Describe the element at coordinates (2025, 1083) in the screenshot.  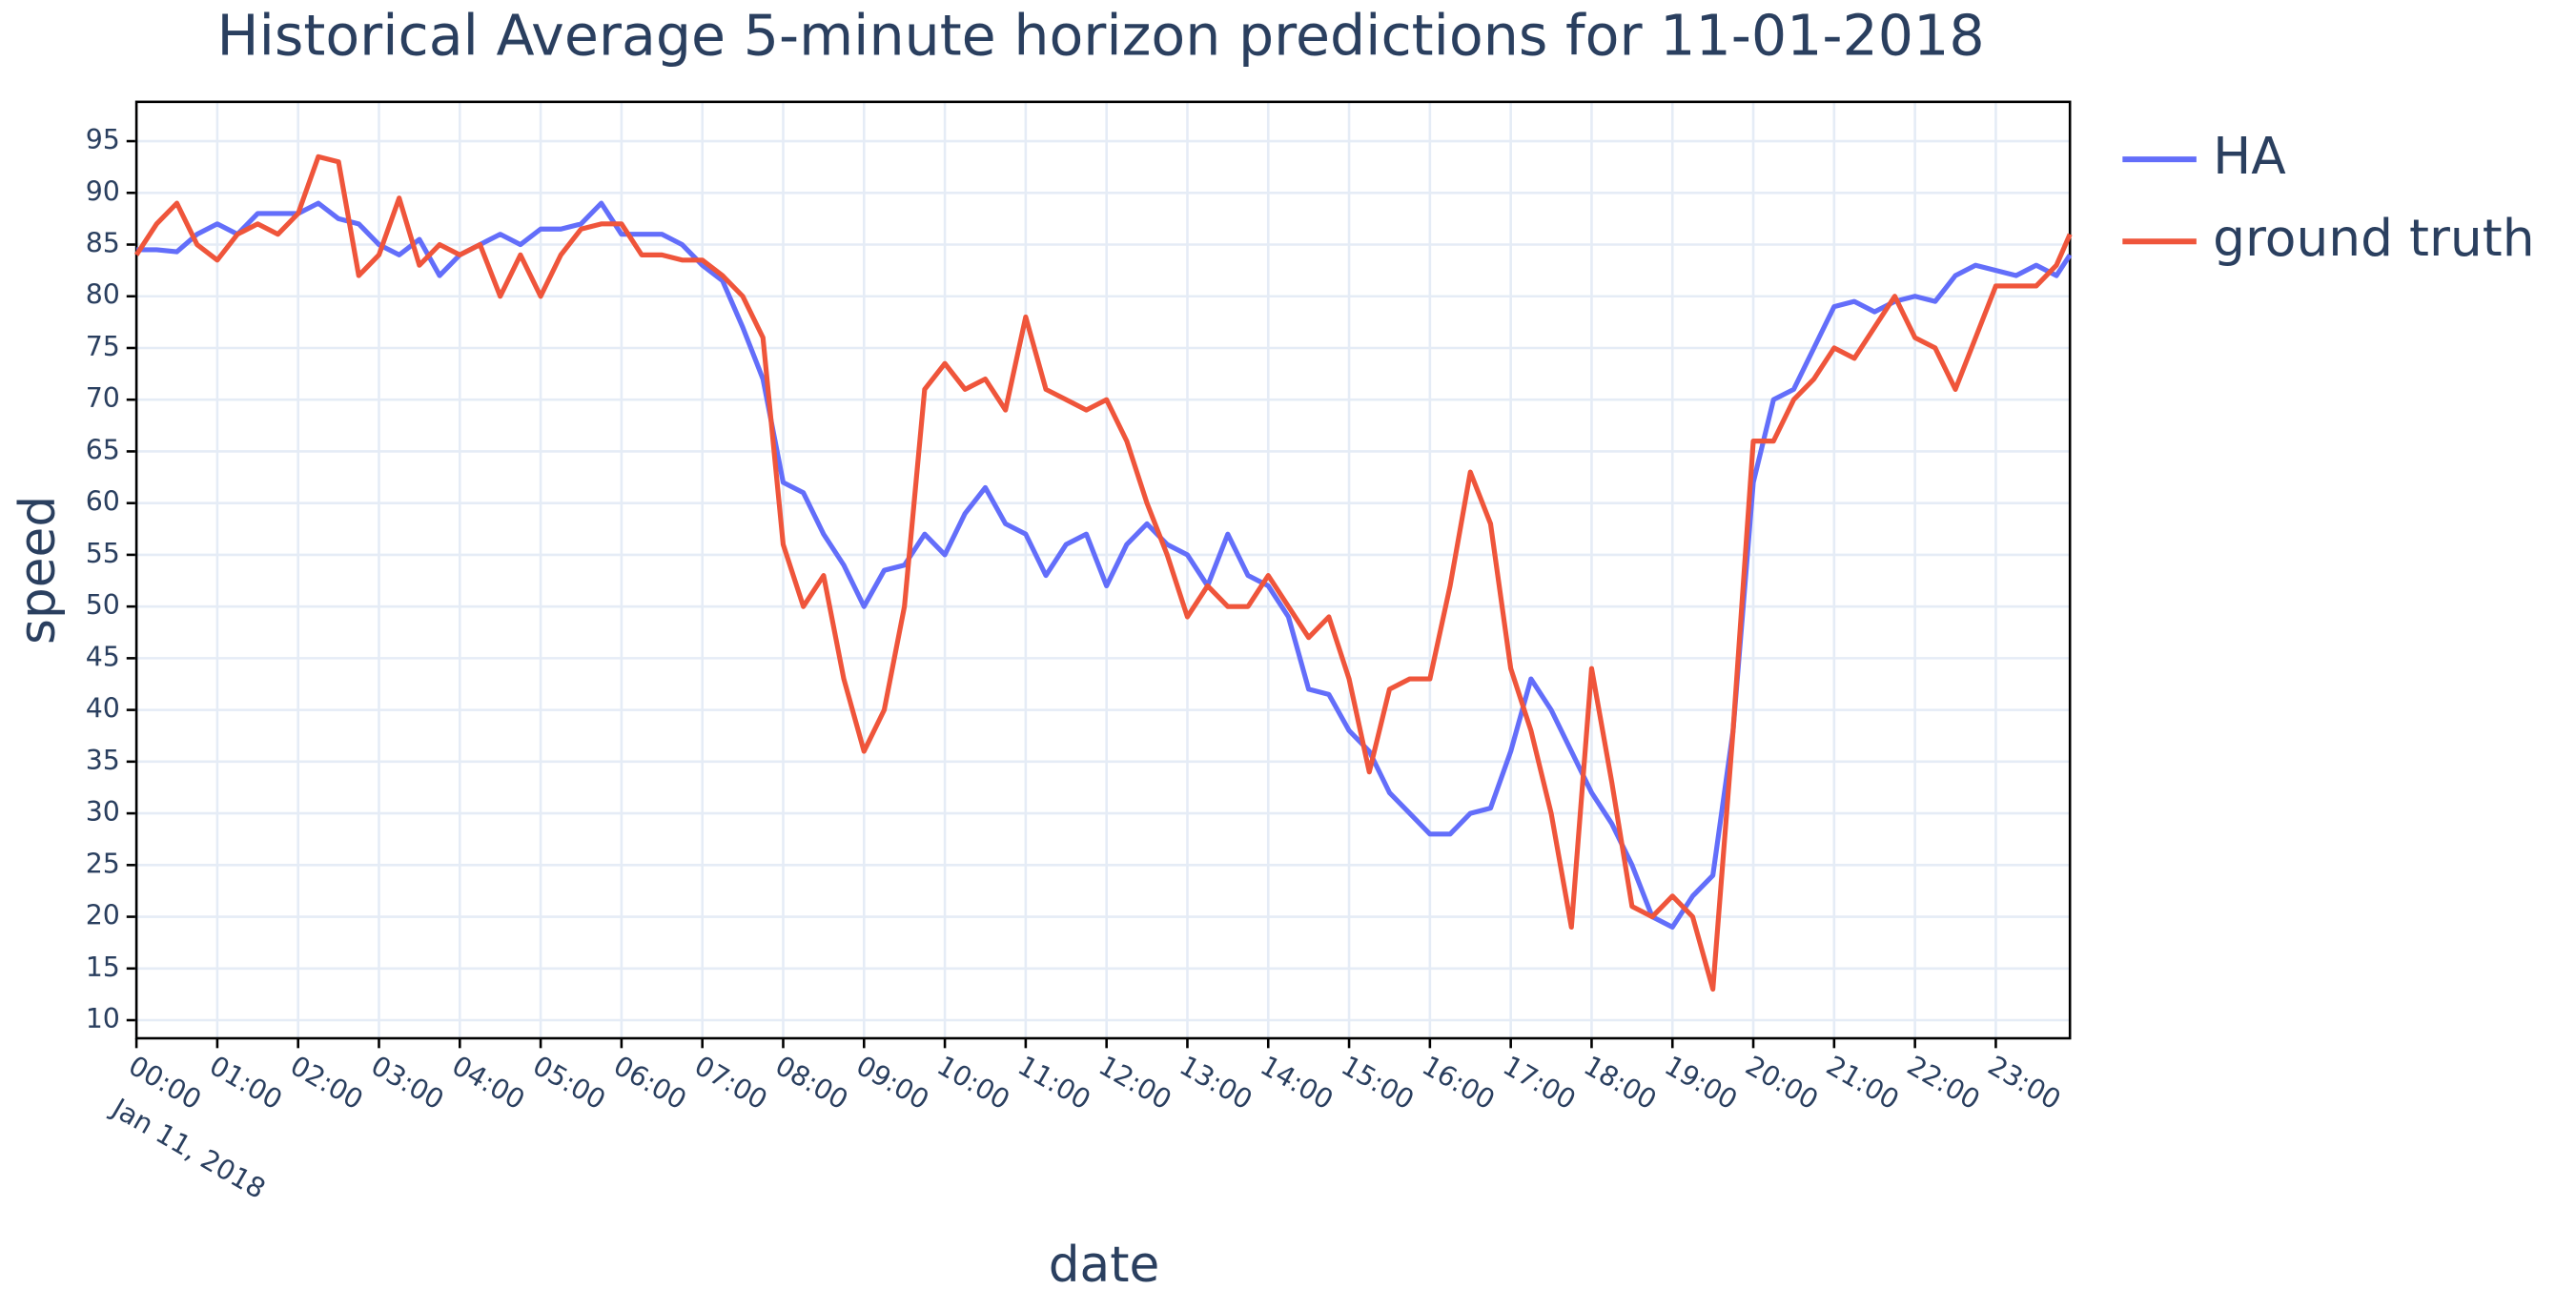
I see `x-tick-label: 23:00` at that location.